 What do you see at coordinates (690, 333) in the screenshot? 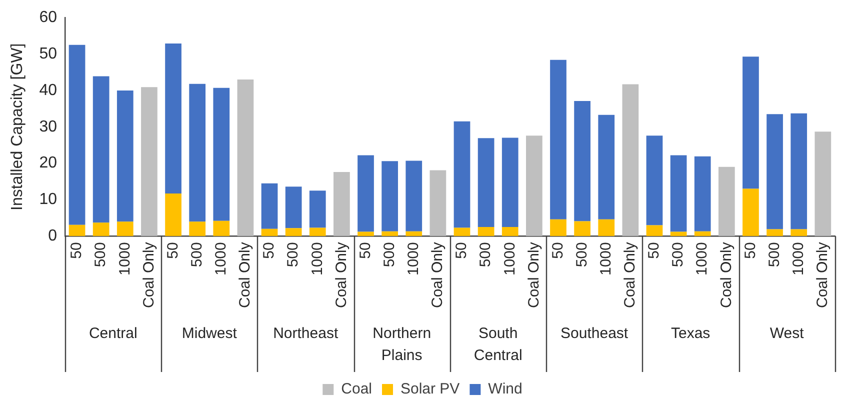
I see `text: Texas` at bounding box center [690, 333].